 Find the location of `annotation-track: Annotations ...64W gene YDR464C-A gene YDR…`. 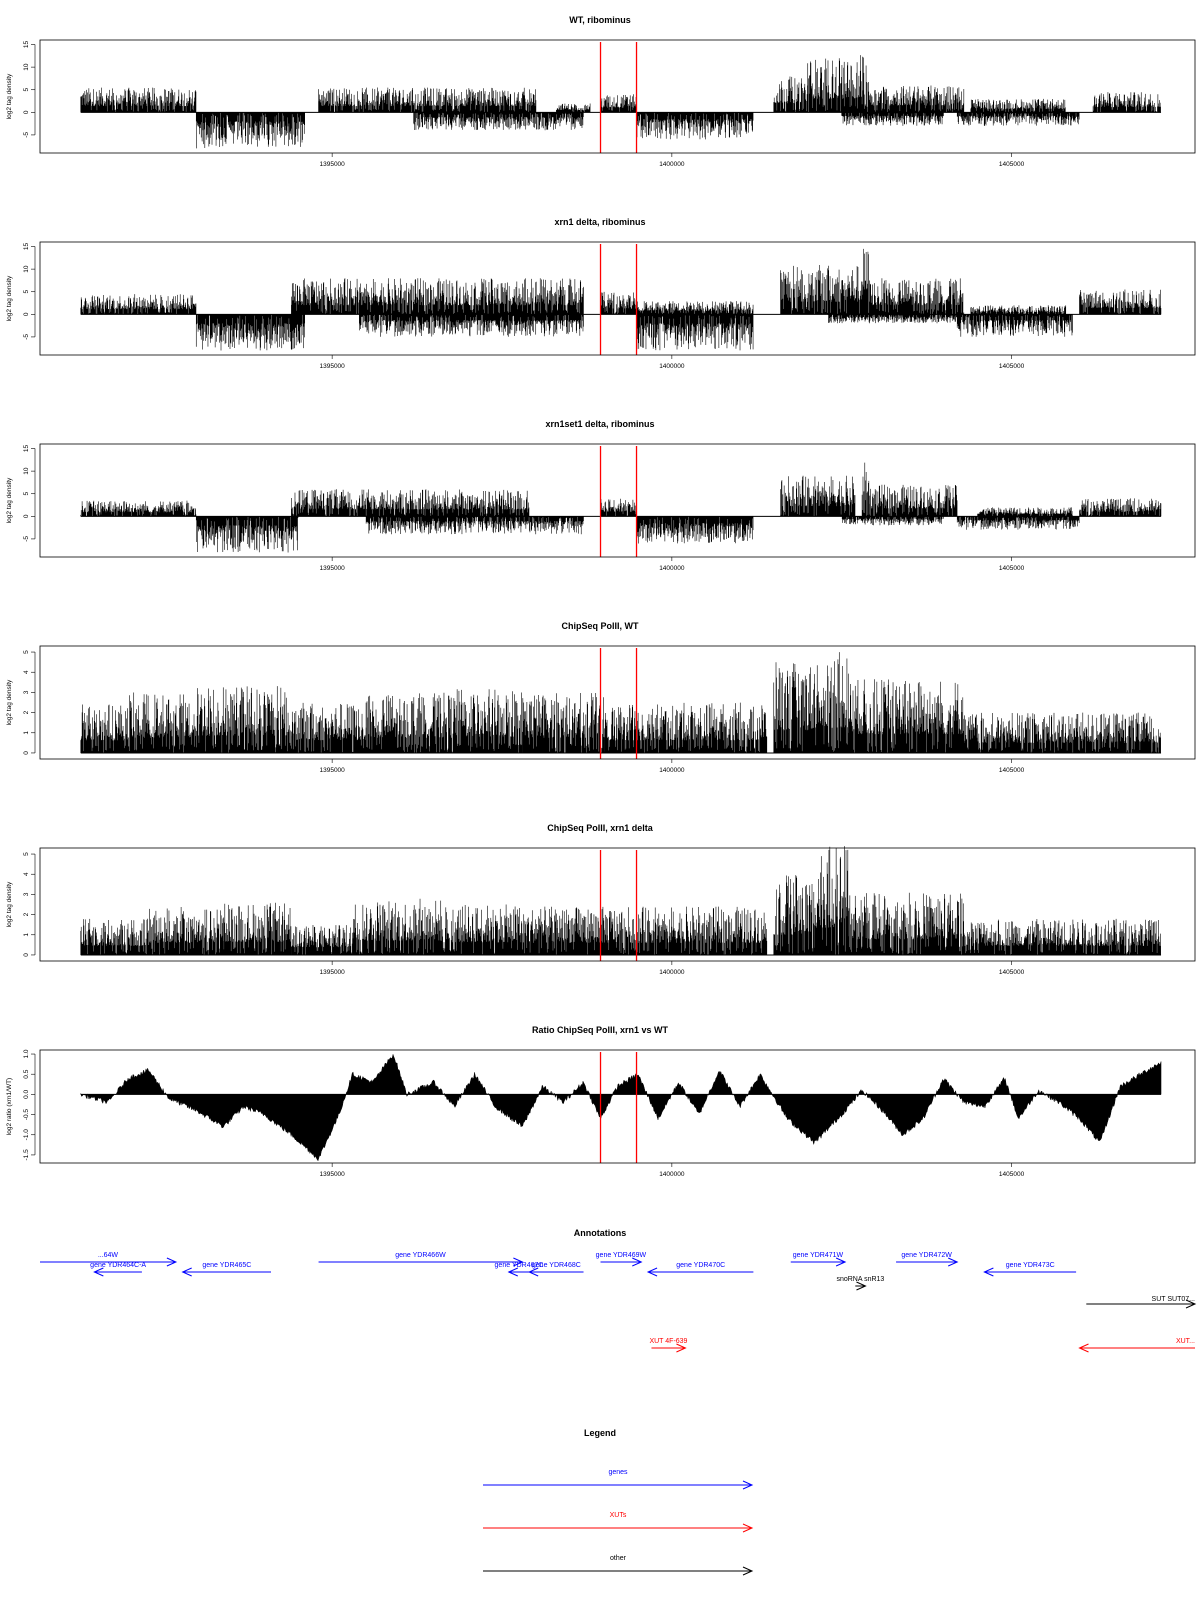

annotation-track: Annotations ...64W gene YDR464C-A gene YDR… is located at coordinates (618, 1290).